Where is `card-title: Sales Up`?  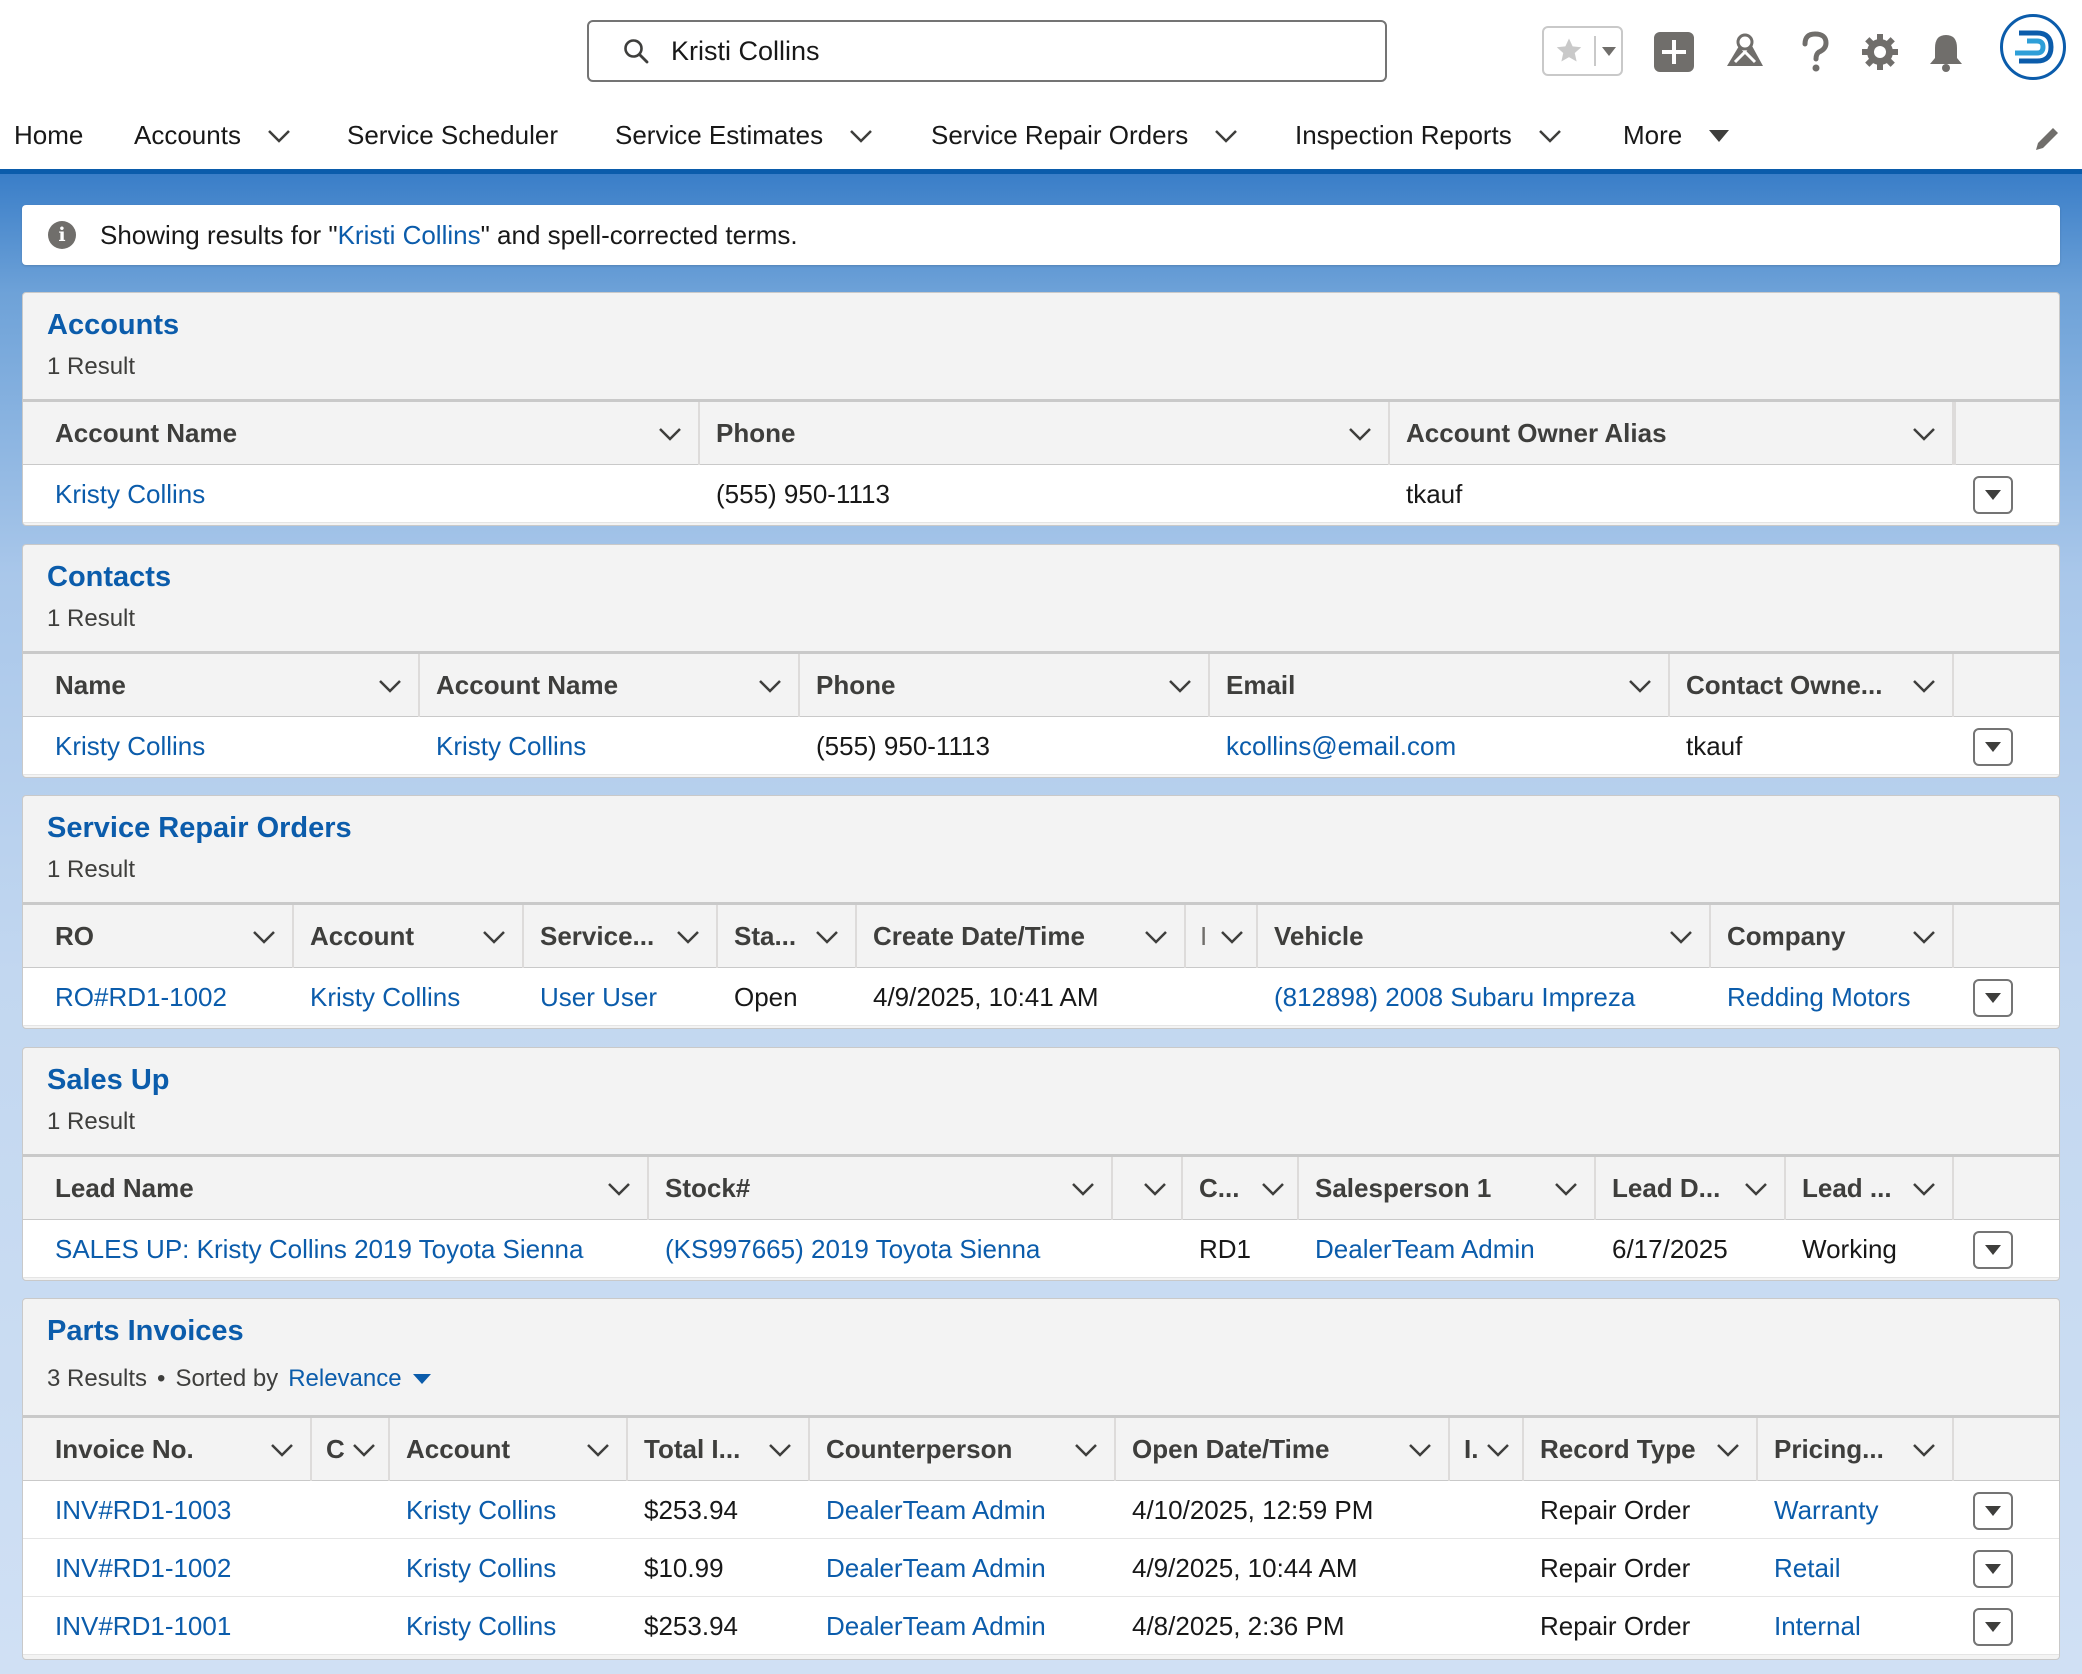
card-title: Sales Up is located at coordinates (108, 1080).